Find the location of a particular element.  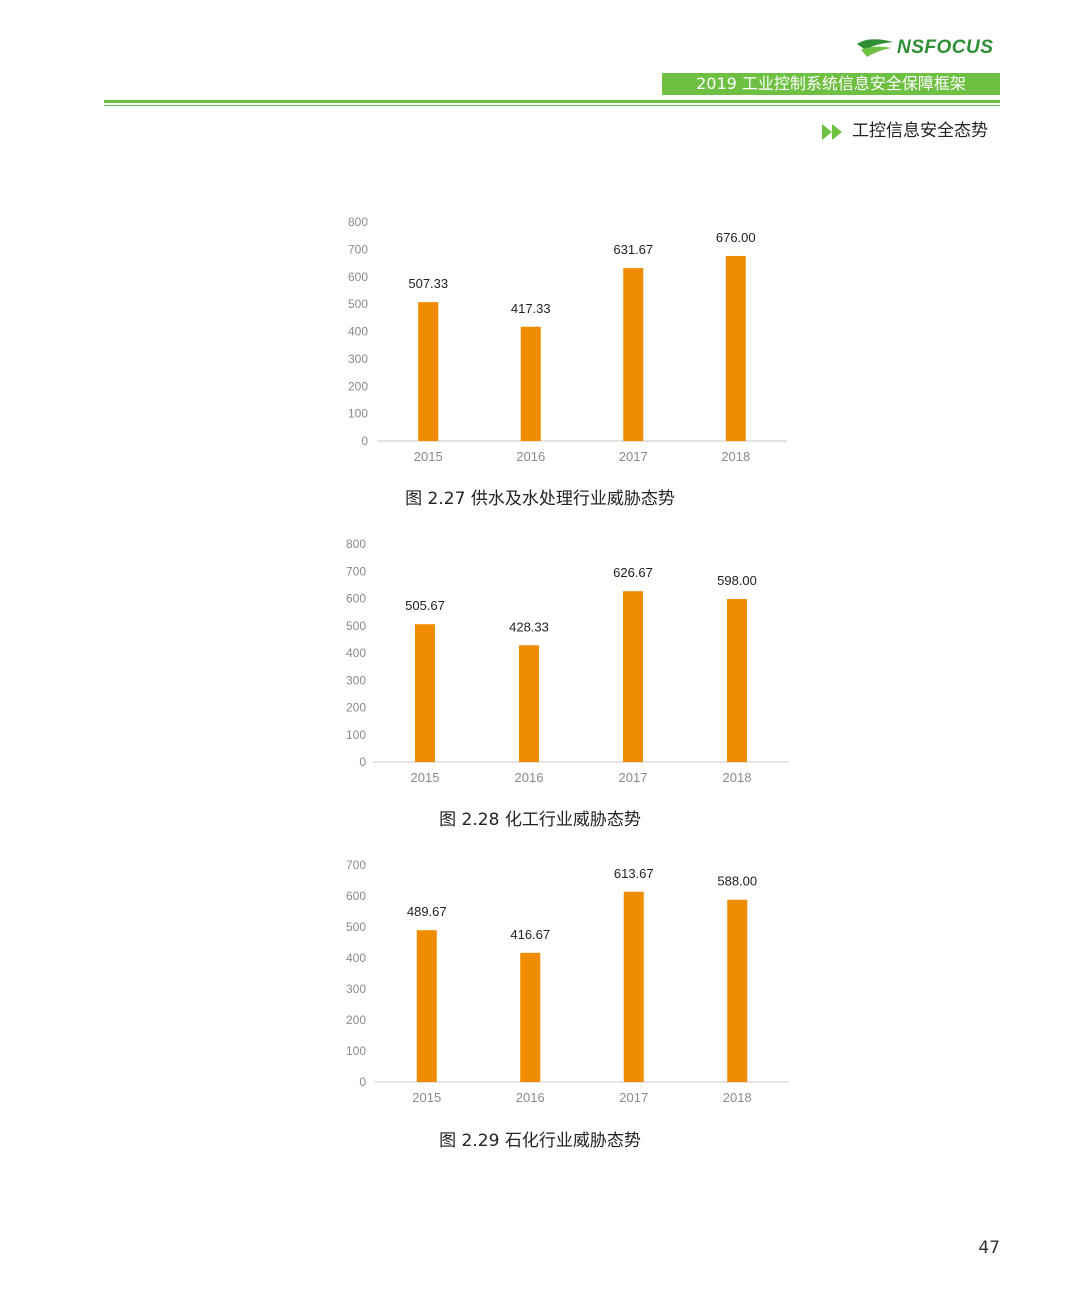

data-label-2017: 631.67 is located at coordinates (633, 249).